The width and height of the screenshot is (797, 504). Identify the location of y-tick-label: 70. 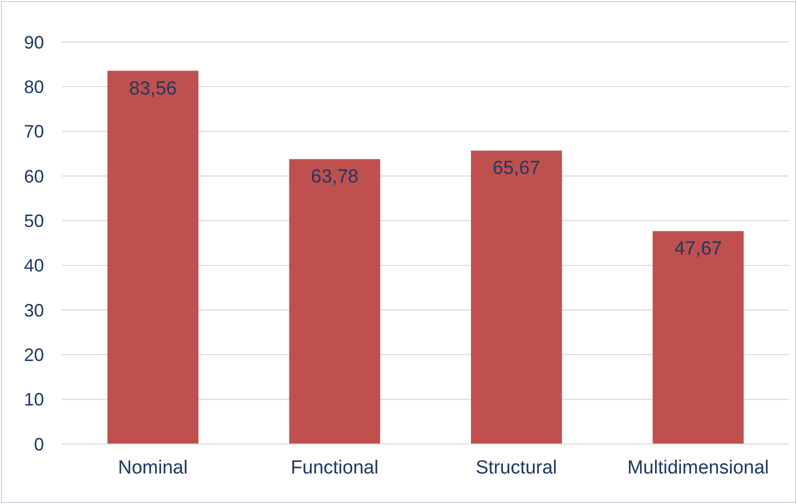
(34, 132).